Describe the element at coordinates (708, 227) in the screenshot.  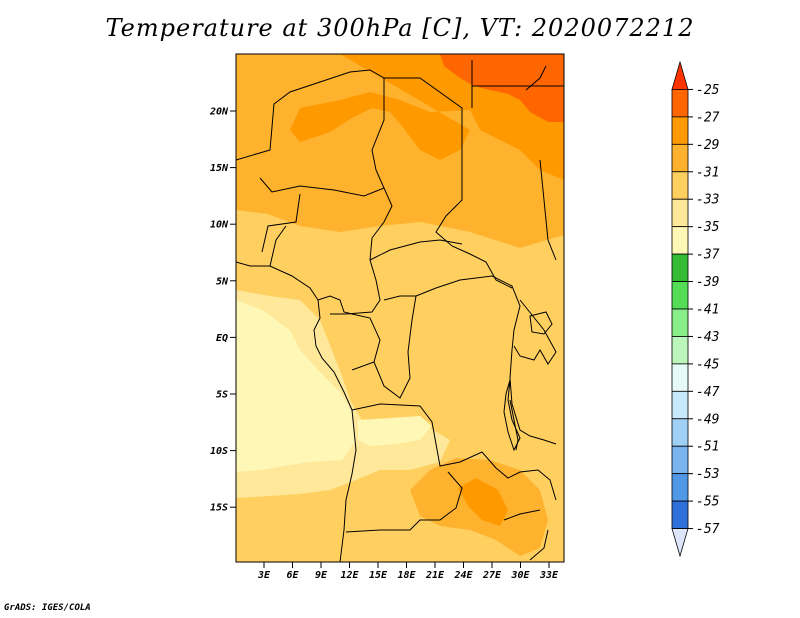
I see `colorbar-label: -35` at that location.